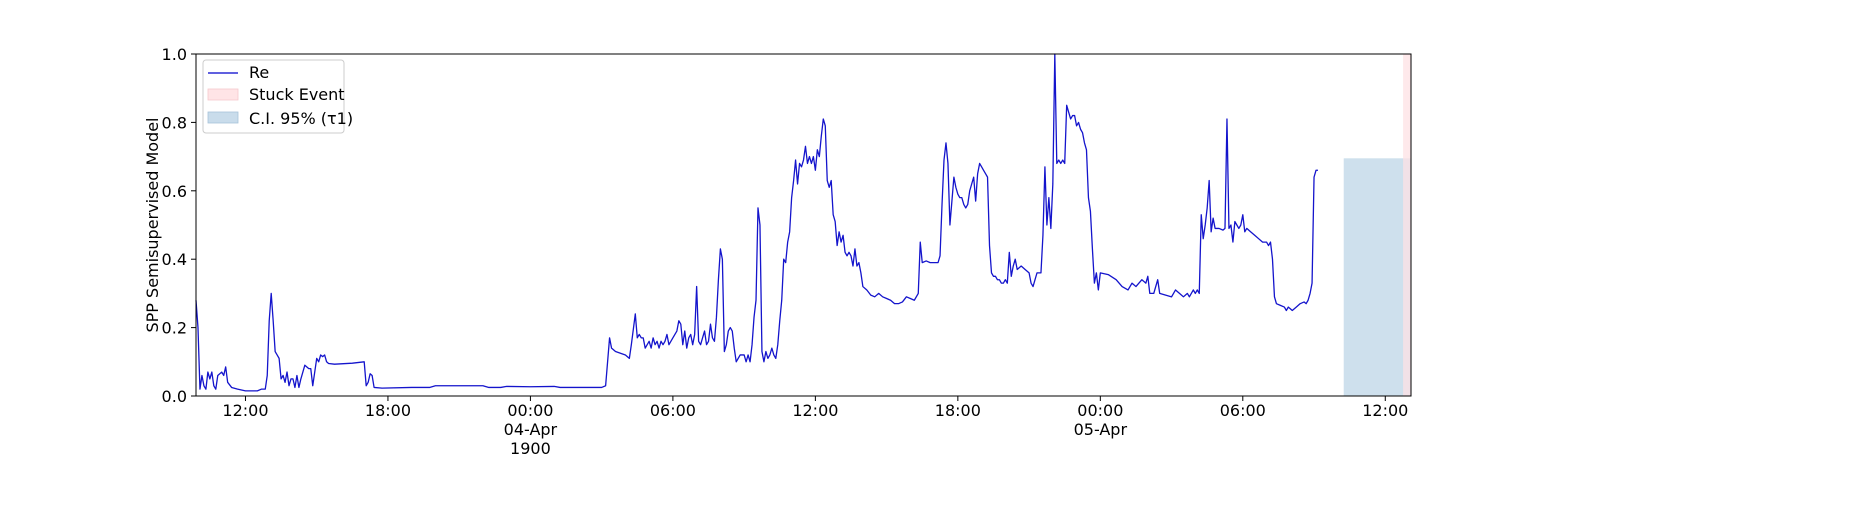 The height and width of the screenshot is (525, 1850). Describe the element at coordinates (530, 448) in the screenshot. I see `x-tick-year-label: 1900` at that location.